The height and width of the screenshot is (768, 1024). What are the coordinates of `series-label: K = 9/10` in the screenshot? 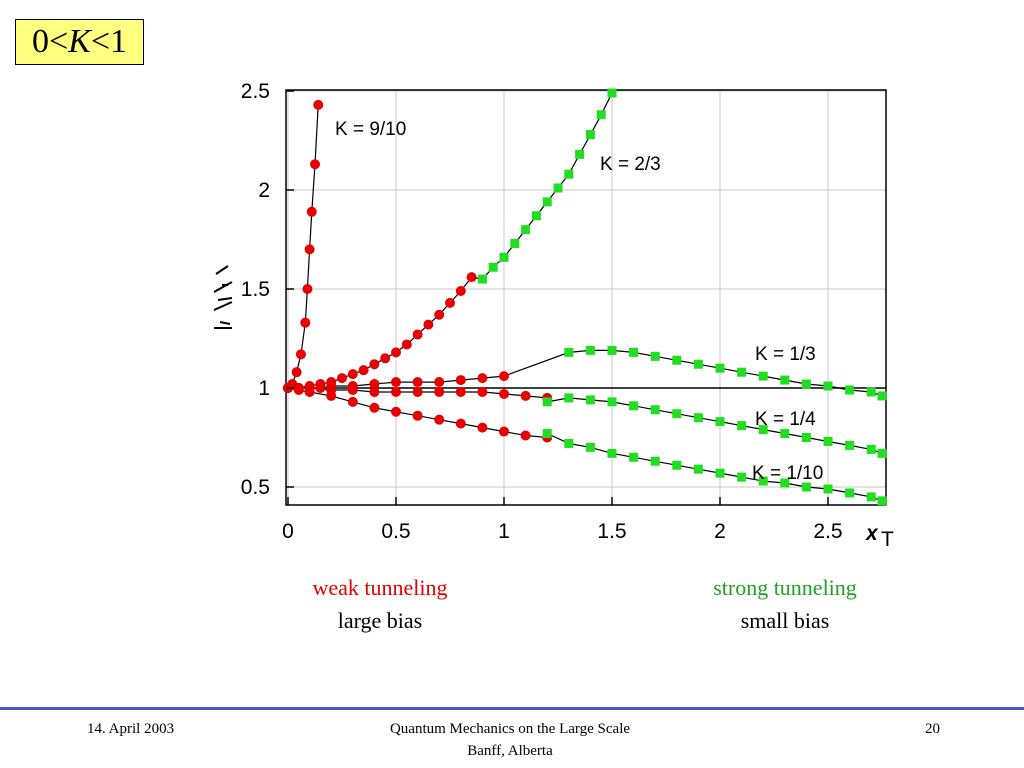 It's located at (370, 129).